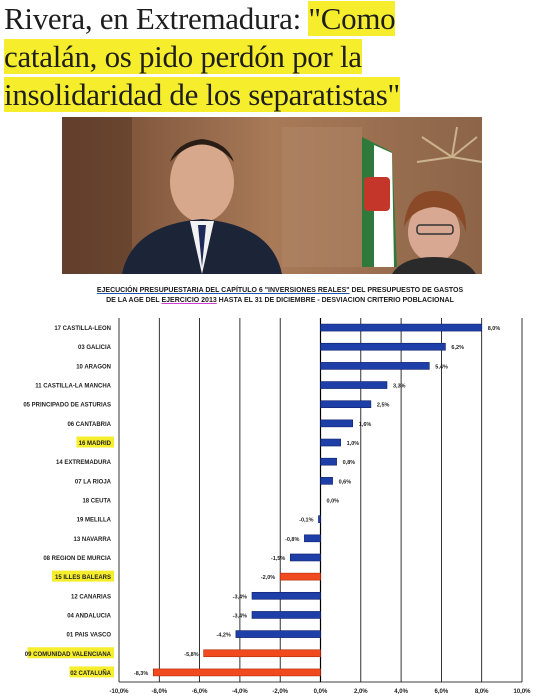 This screenshot has height=700, width=547. What do you see at coordinates (280, 692) in the screenshot?
I see `x-tick-label: -2,0%` at bounding box center [280, 692].